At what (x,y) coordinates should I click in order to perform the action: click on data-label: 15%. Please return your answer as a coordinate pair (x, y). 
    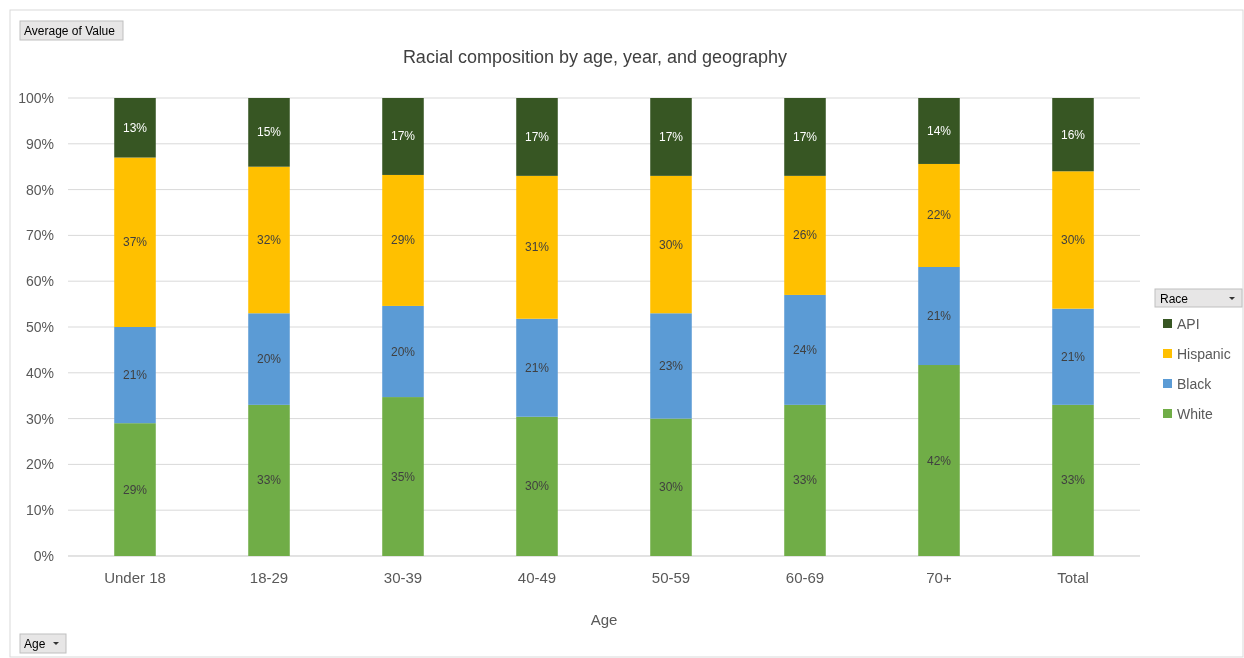
    Looking at the image, I should click on (269, 132).